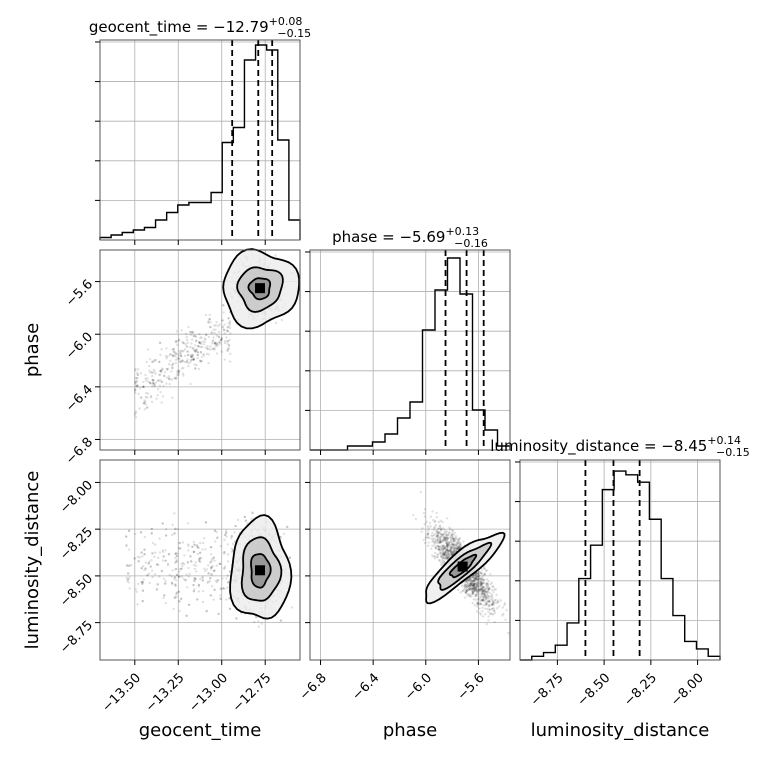  Describe the element at coordinates (465, 566) in the screenshot. I see `contour-line-phase-luminosity_distance` at that location.